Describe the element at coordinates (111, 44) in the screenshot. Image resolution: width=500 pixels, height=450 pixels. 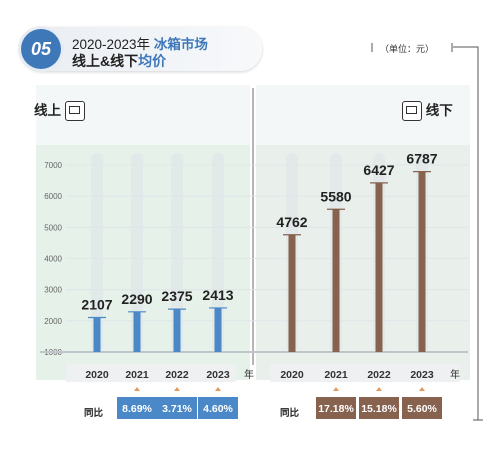
I see `title-years: 2020-2023年` at that location.